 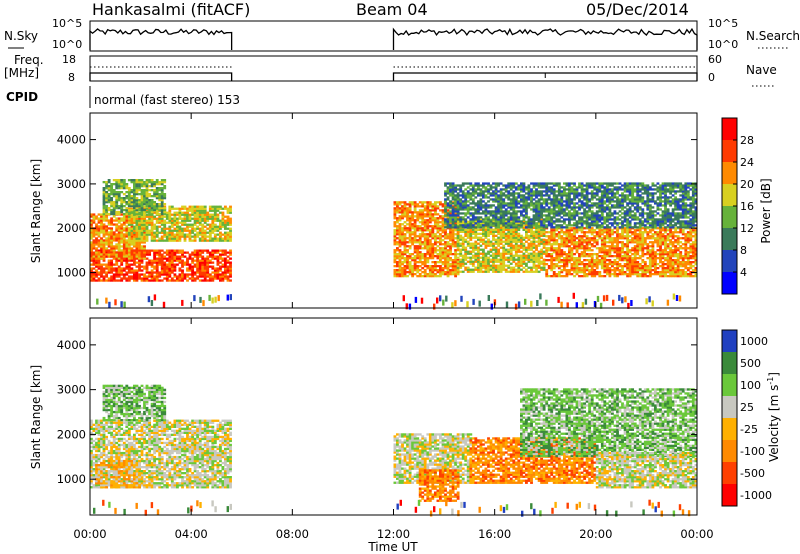 What do you see at coordinates (21, 73) in the screenshot?
I see `freq-unit-label: [MHz]` at bounding box center [21, 73].